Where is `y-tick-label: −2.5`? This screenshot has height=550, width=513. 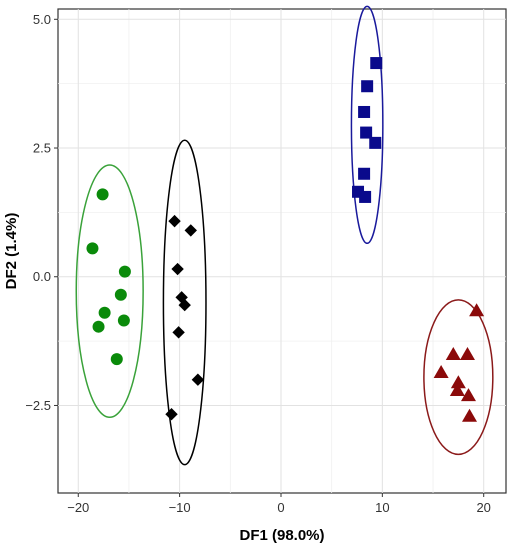 y-tick-label: −2.5 is located at coordinates (38, 405).